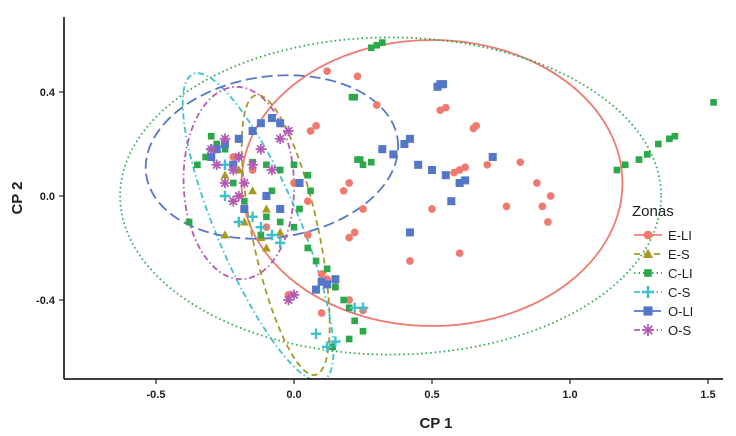 This screenshot has width=736, height=436. Describe the element at coordinates (431, 390) in the screenshot. I see `x-ticks: -0.5 0.0 0.5 1.0 1.5` at that location.